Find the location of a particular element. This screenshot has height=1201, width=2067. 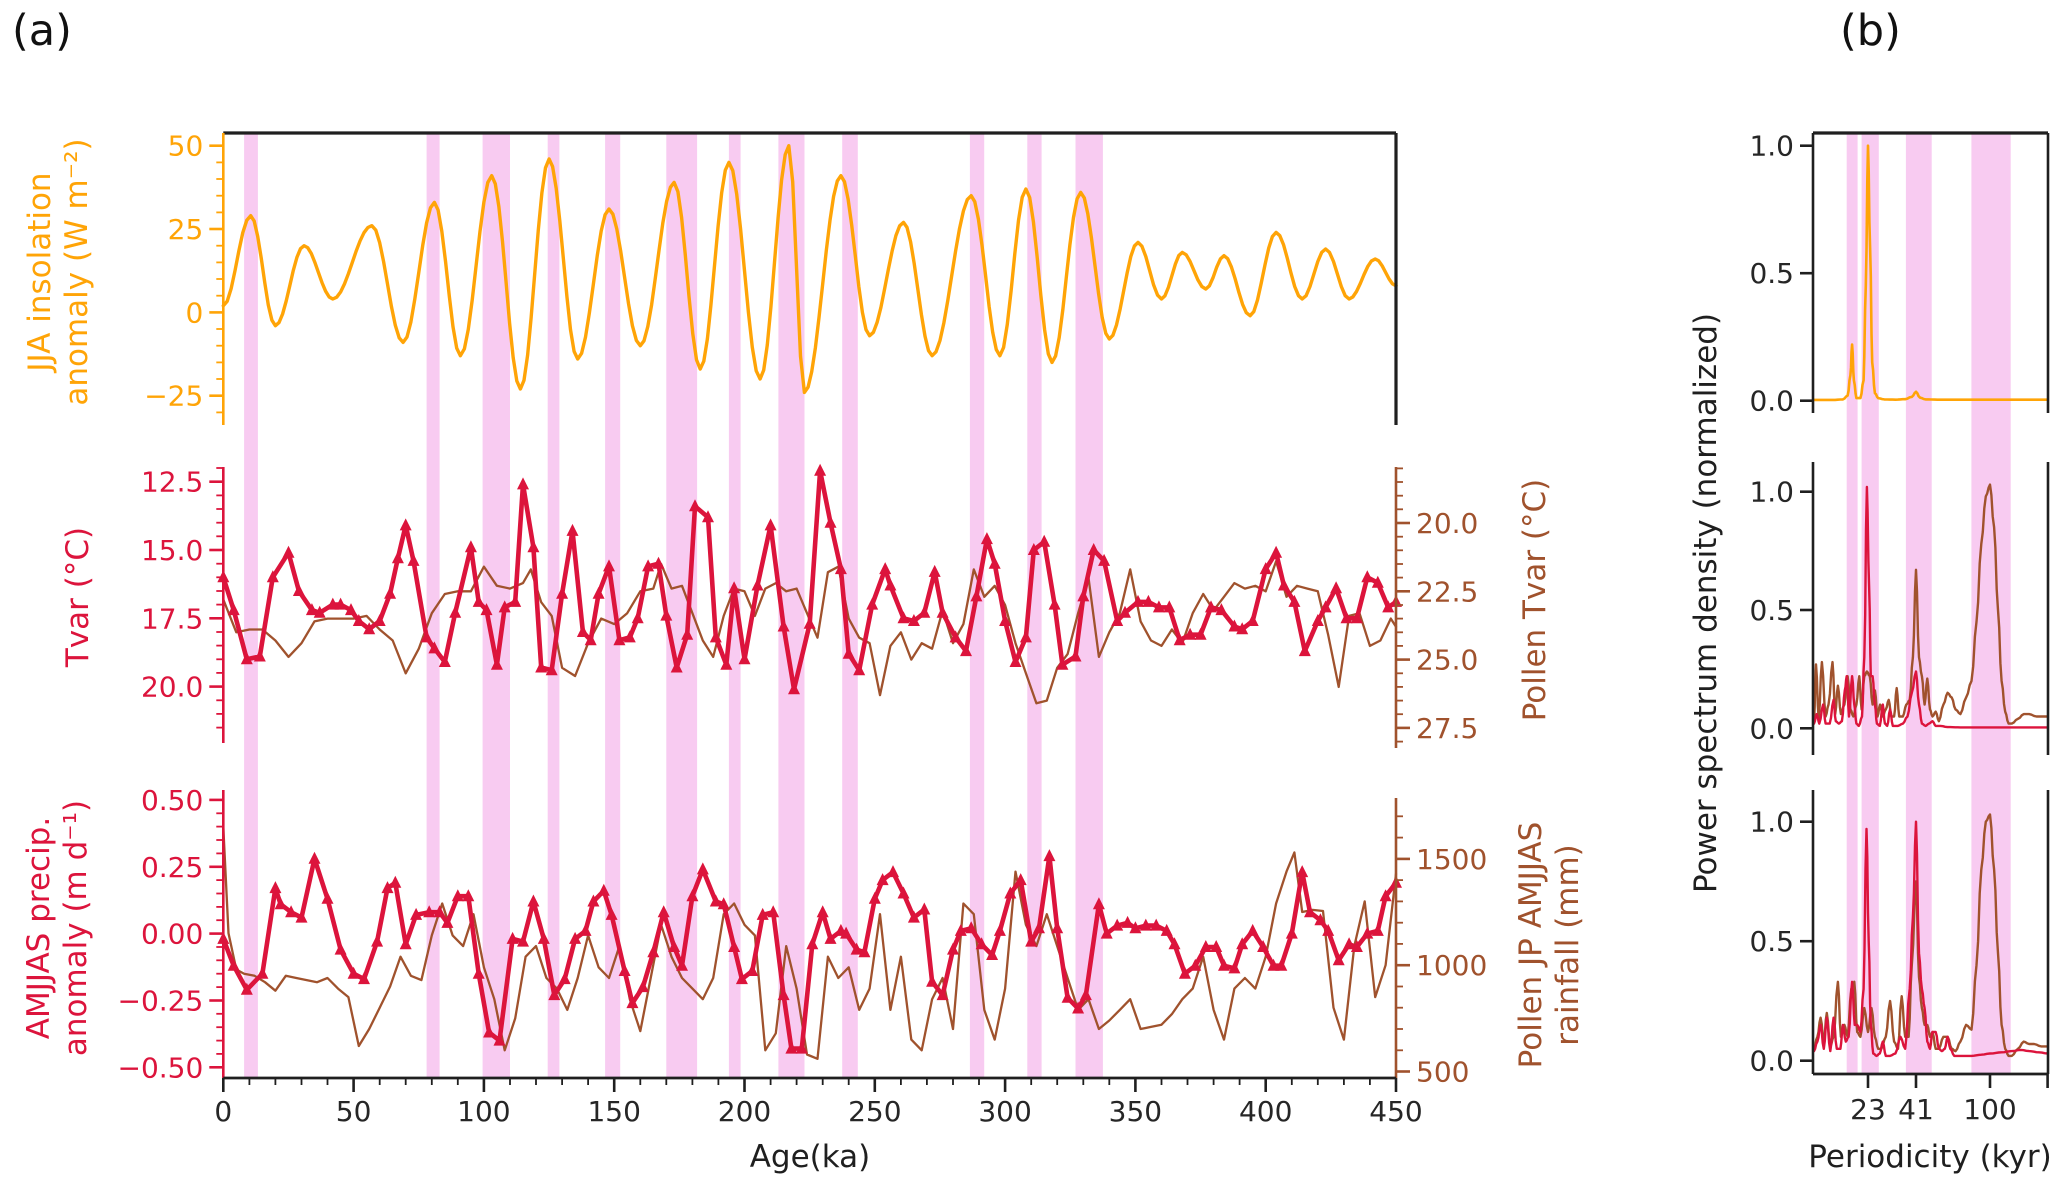

svg-text: 500 is located at coordinates (1442, 1072).